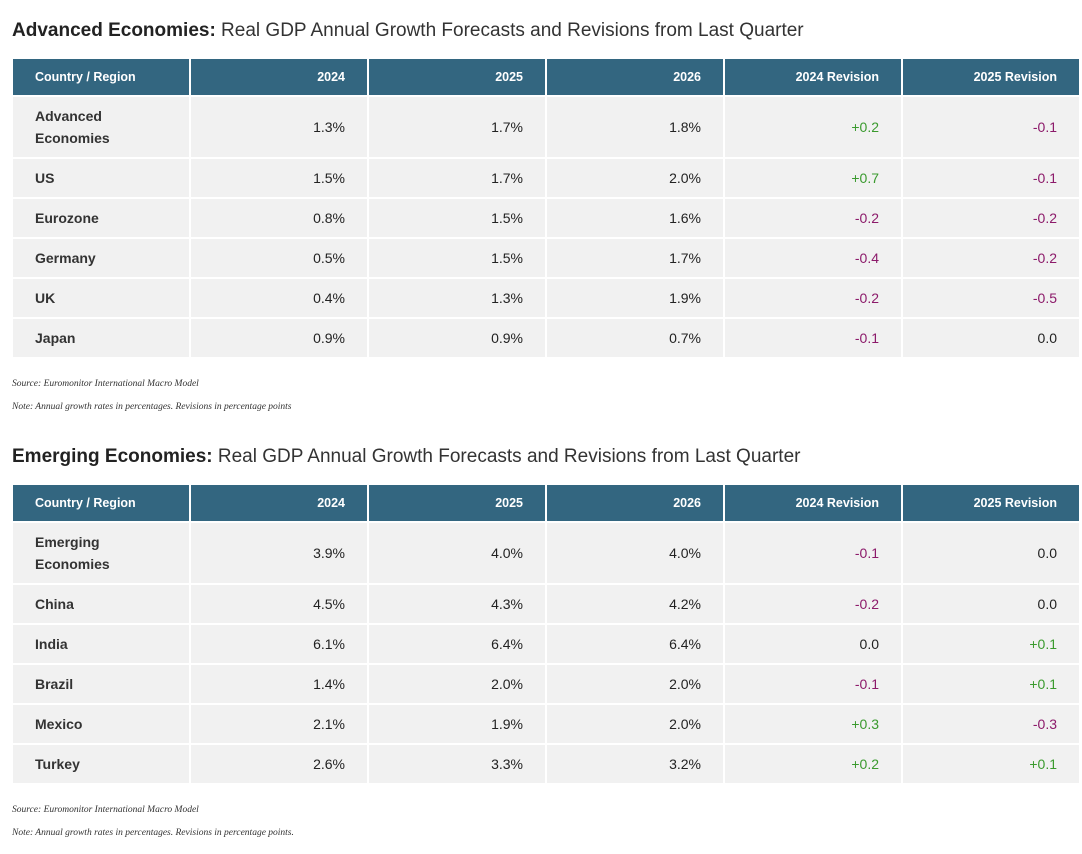  What do you see at coordinates (813, 724) in the screenshot?
I see `revision-2024-cell: +0.3` at bounding box center [813, 724].